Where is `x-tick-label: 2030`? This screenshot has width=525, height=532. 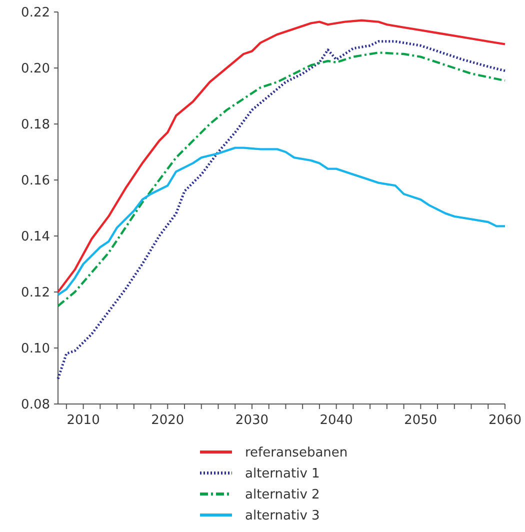 x-tick-label: 2030 is located at coordinates (252, 420).